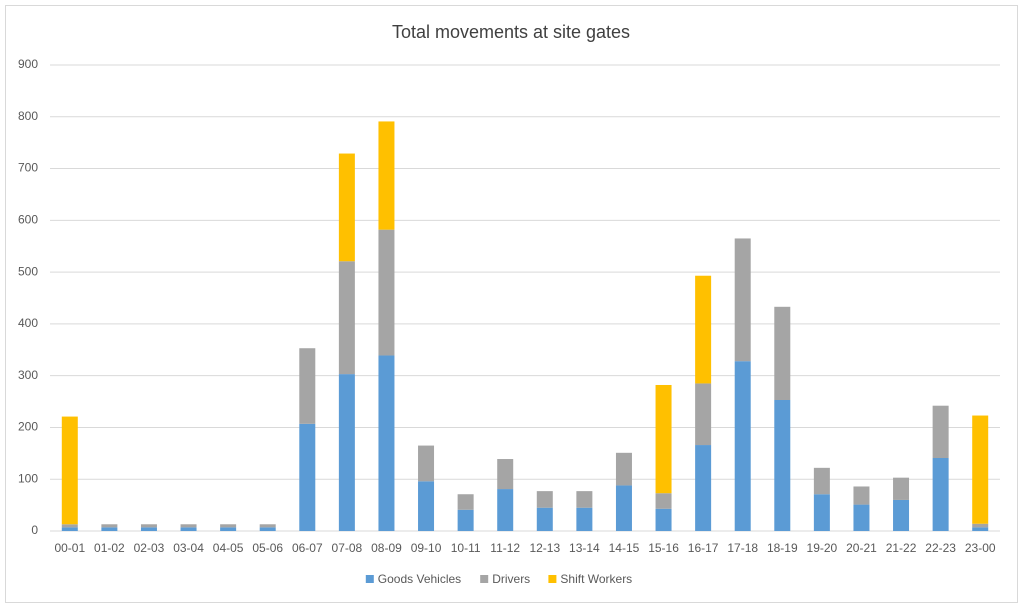 This screenshot has width=1024, height=609. What do you see at coordinates (228, 548) in the screenshot?
I see `x-tick-label: 04-05` at bounding box center [228, 548].